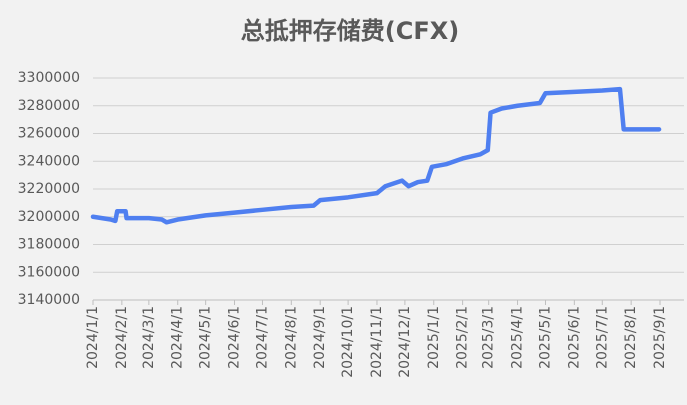 The image size is (687, 405). What do you see at coordinates (660, 337) in the screenshot?
I see `x-tick-label: 2025/9/1` at bounding box center [660, 337].